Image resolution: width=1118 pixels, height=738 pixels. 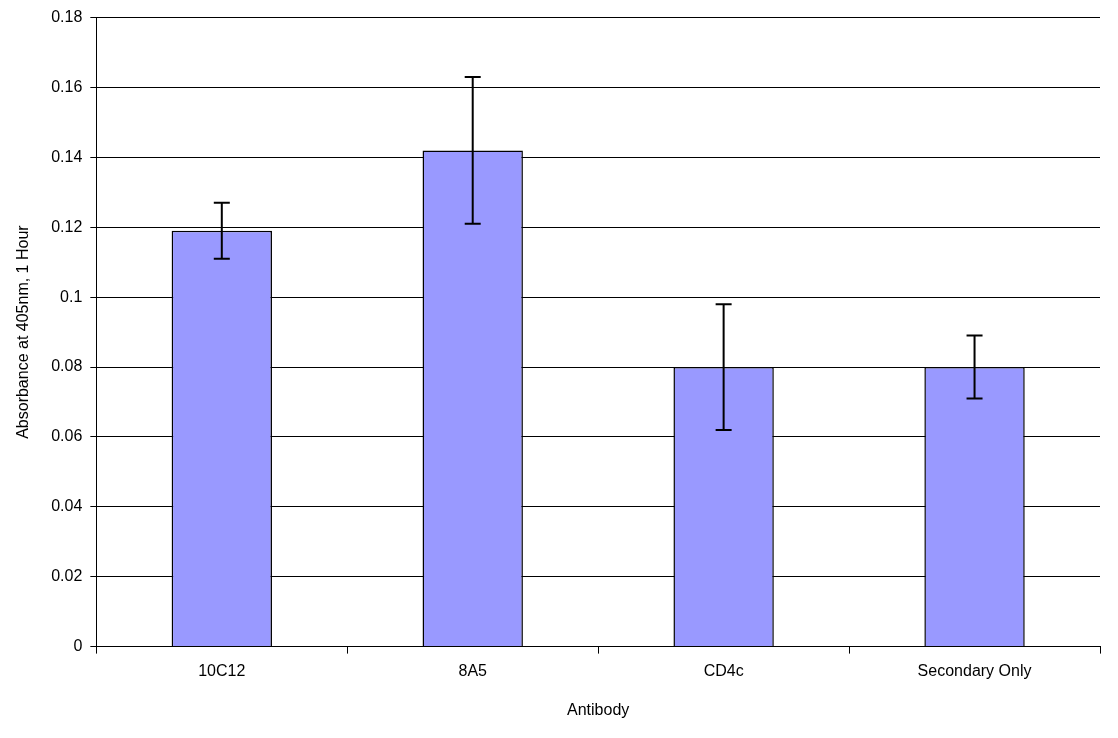 What do you see at coordinates (67, 366) in the screenshot?
I see `y-tick-label: 0.08` at bounding box center [67, 366].